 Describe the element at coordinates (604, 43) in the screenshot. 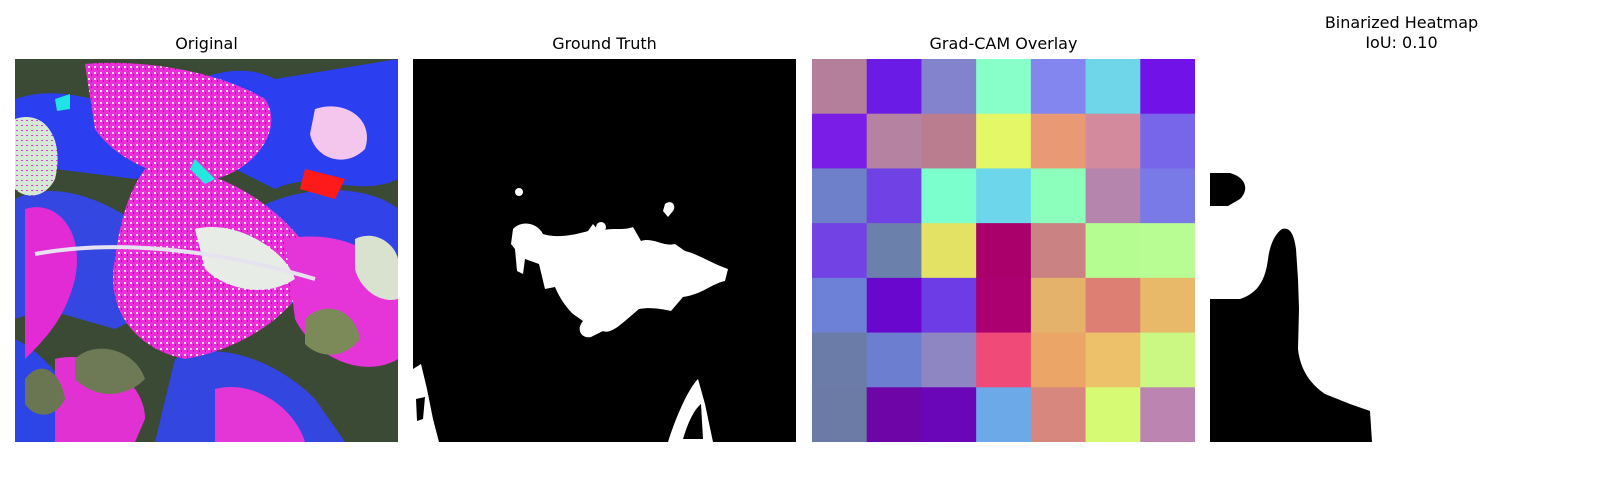

I see `ground-truth-panel-title: Ground Truth` at that location.